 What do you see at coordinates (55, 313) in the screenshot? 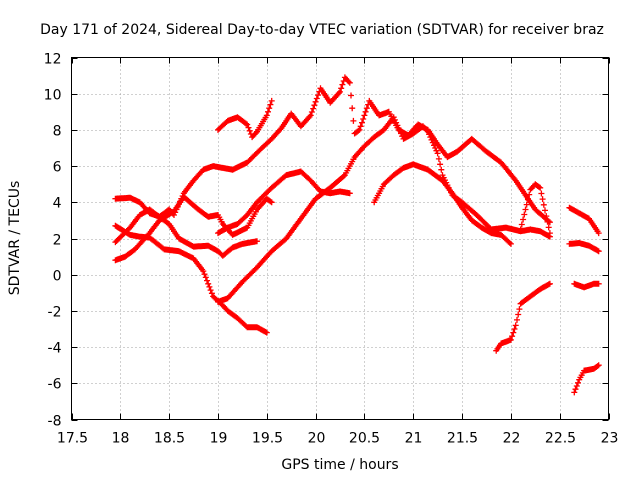
I see `y-tick-label: -2` at bounding box center [55, 313].